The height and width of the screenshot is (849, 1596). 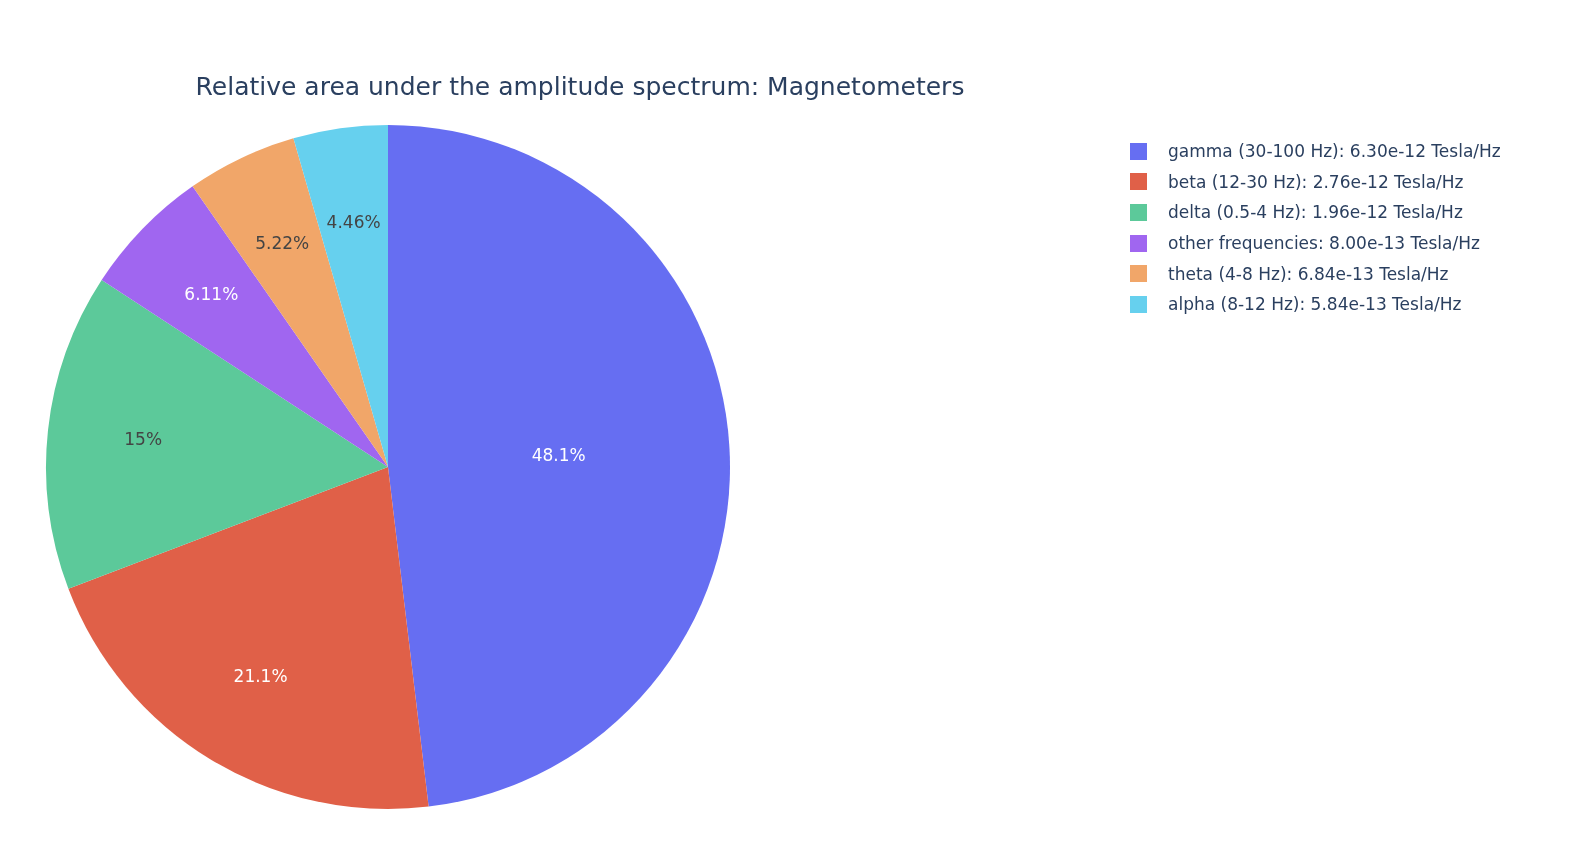 What do you see at coordinates (282, 243) in the screenshot?
I see `data-label: 5.22%` at bounding box center [282, 243].